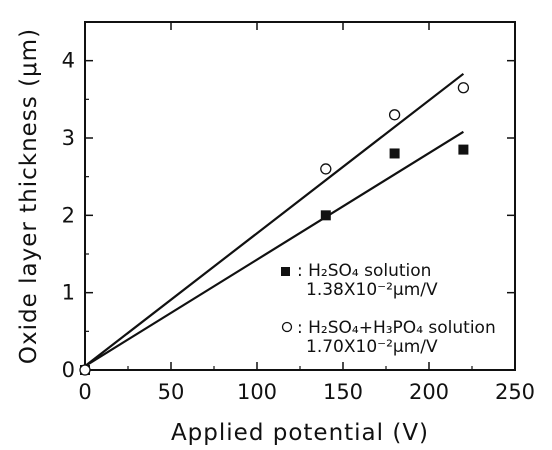  What do you see at coordinates (29, 196) in the screenshot?
I see `y-axis-title: Oxide layer thickness (μm)` at bounding box center [29, 196].